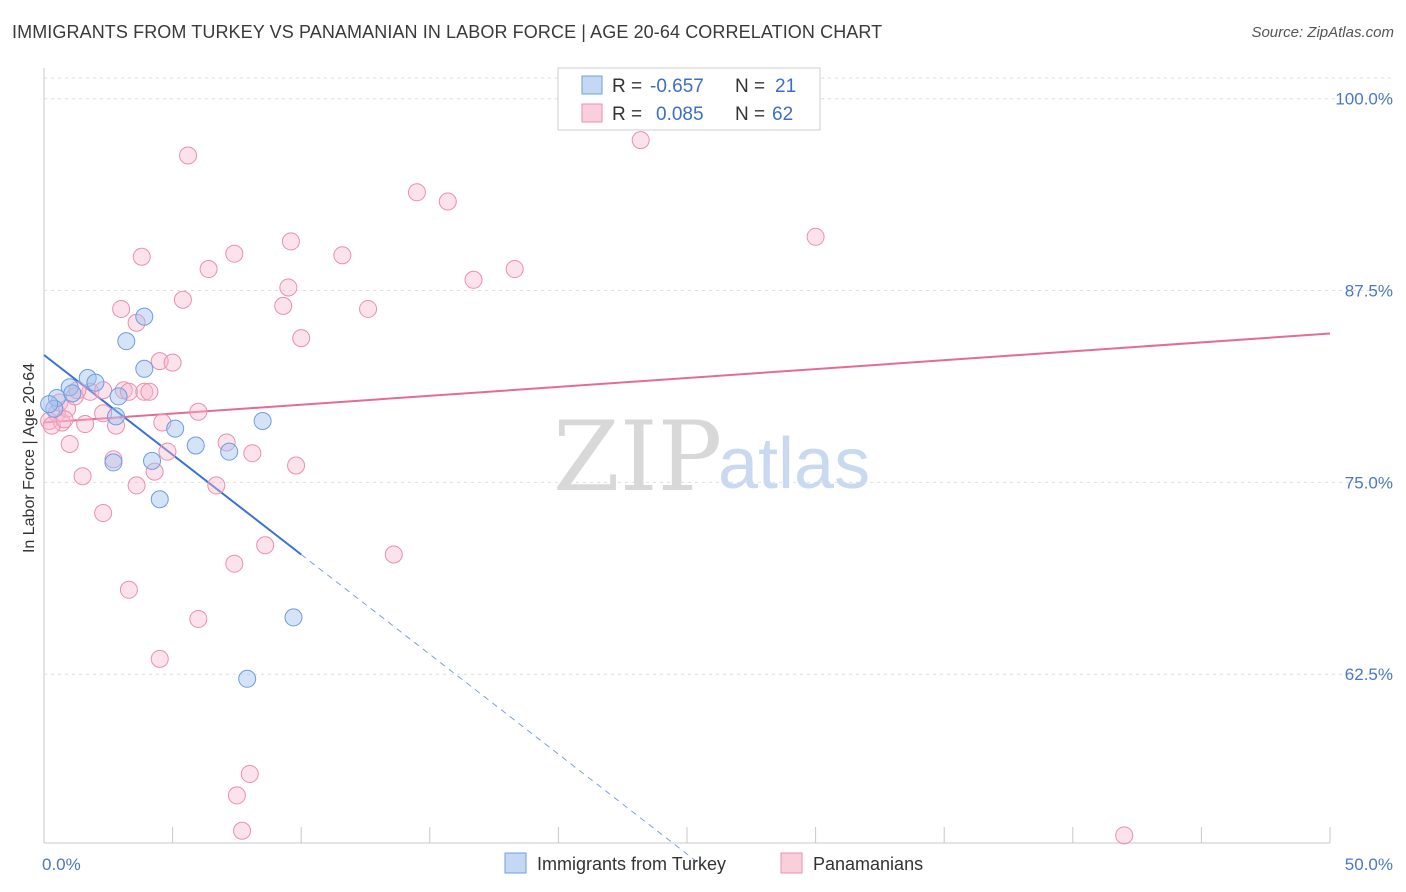 Image resolution: width=1406 pixels, height=892 pixels. I want to click on x-tick-label-1: 50.0%, so click(1369, 864).